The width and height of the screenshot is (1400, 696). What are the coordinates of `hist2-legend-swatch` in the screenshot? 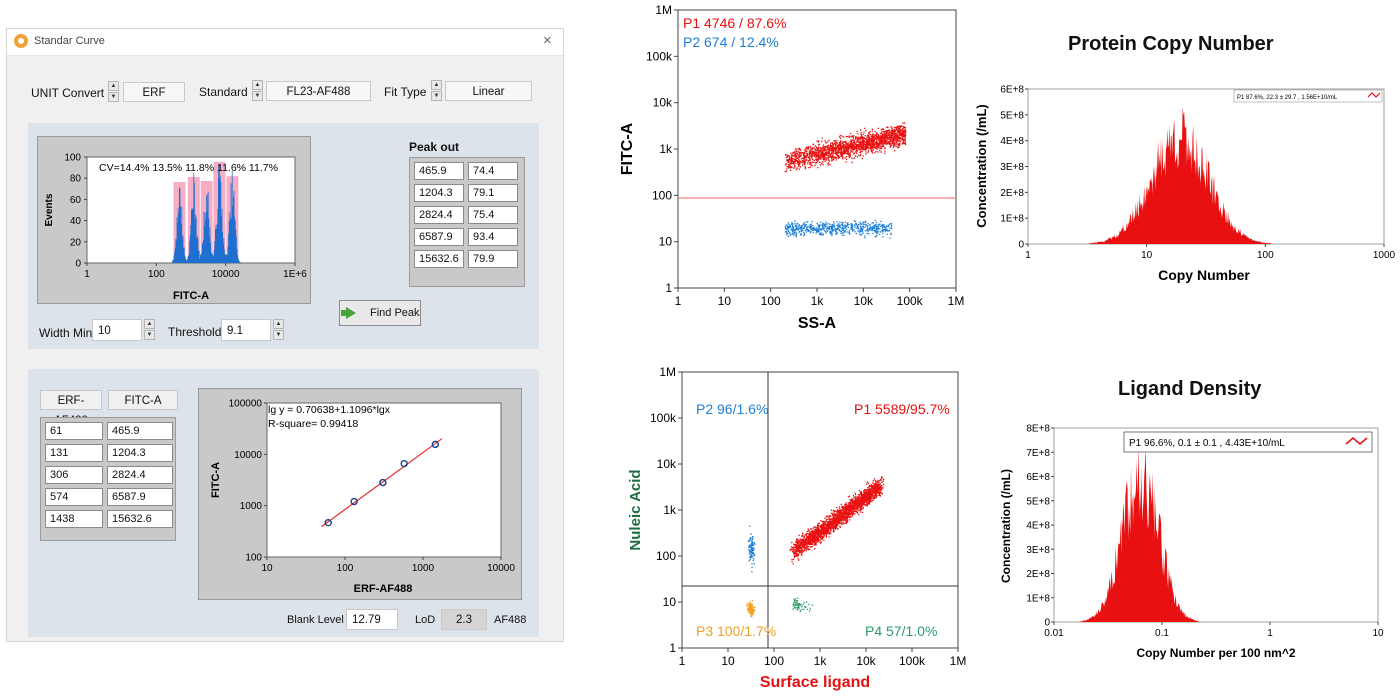 It's located at (1356, 441).